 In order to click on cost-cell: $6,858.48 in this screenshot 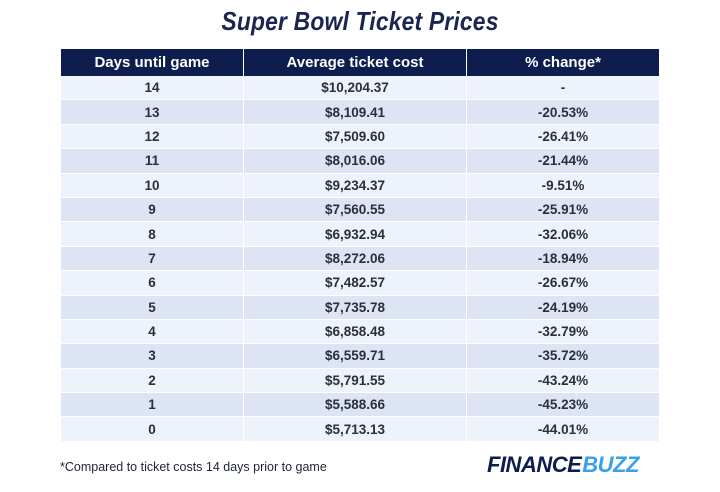, I will do `click(355, 332)`.